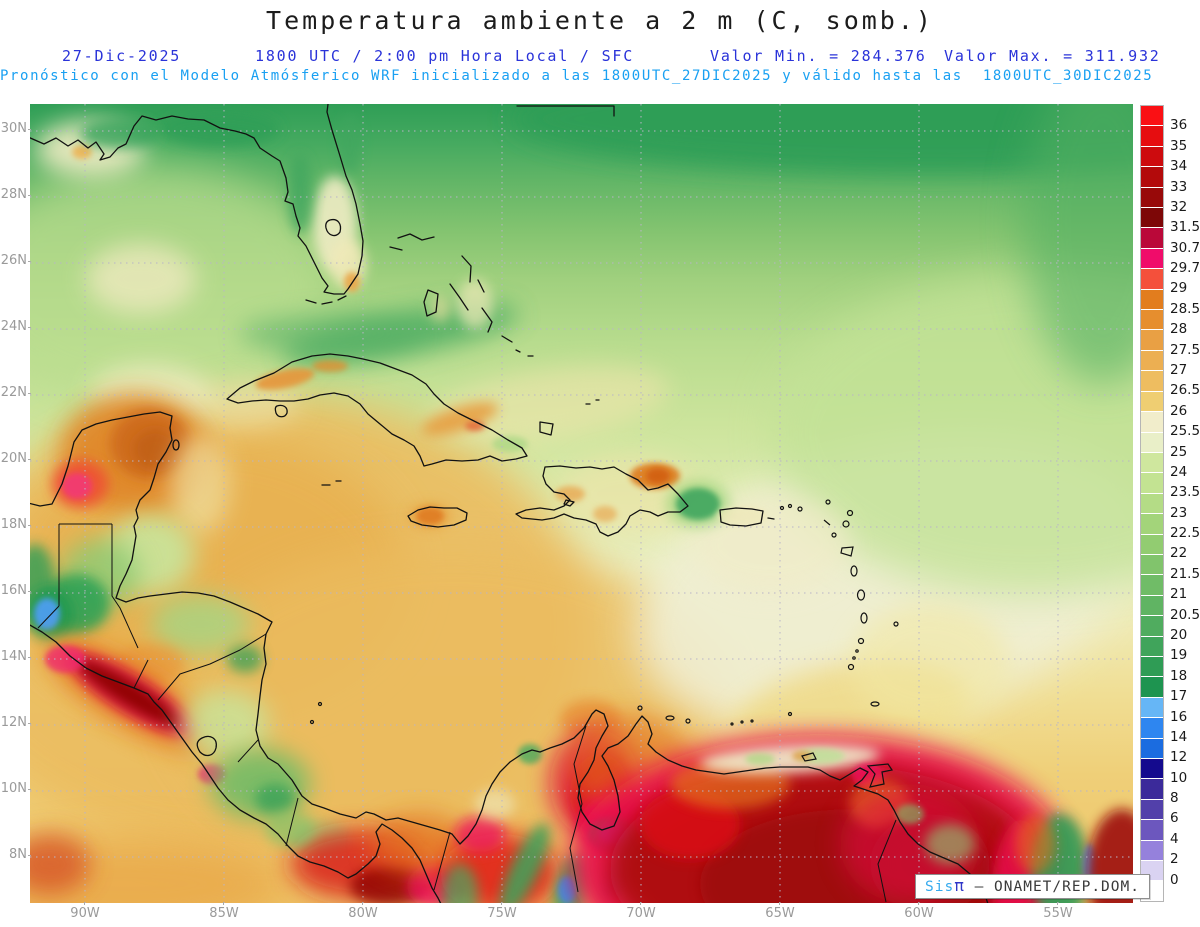  Describe the element at coordinates (331, 483) in the screenshot. I see `cayman-islands` at that location.